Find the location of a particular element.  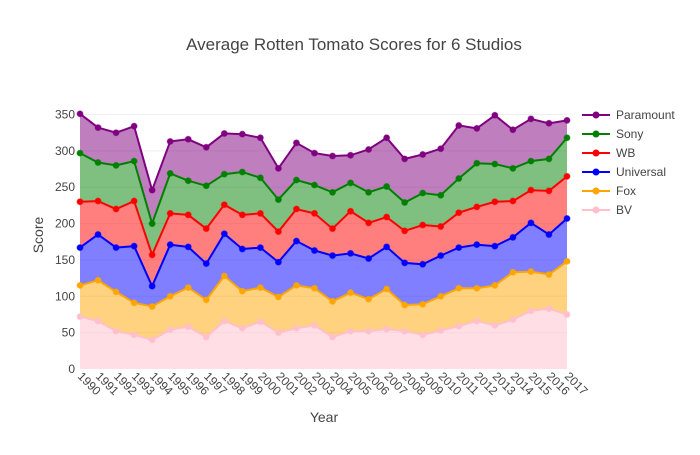

area-fox is located at coordinates (323, 300).